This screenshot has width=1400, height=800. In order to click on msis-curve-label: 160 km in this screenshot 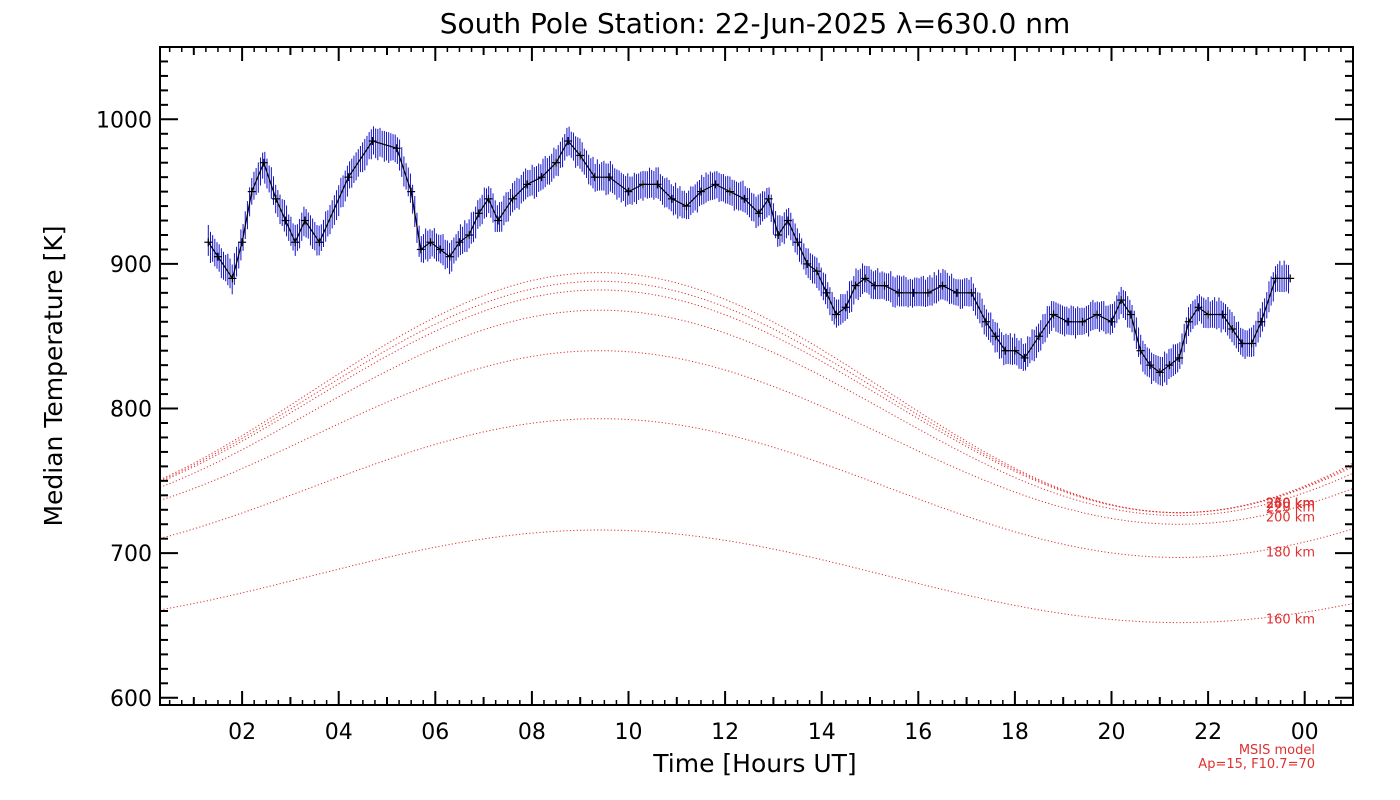, I will do `click(1290, 620)`.